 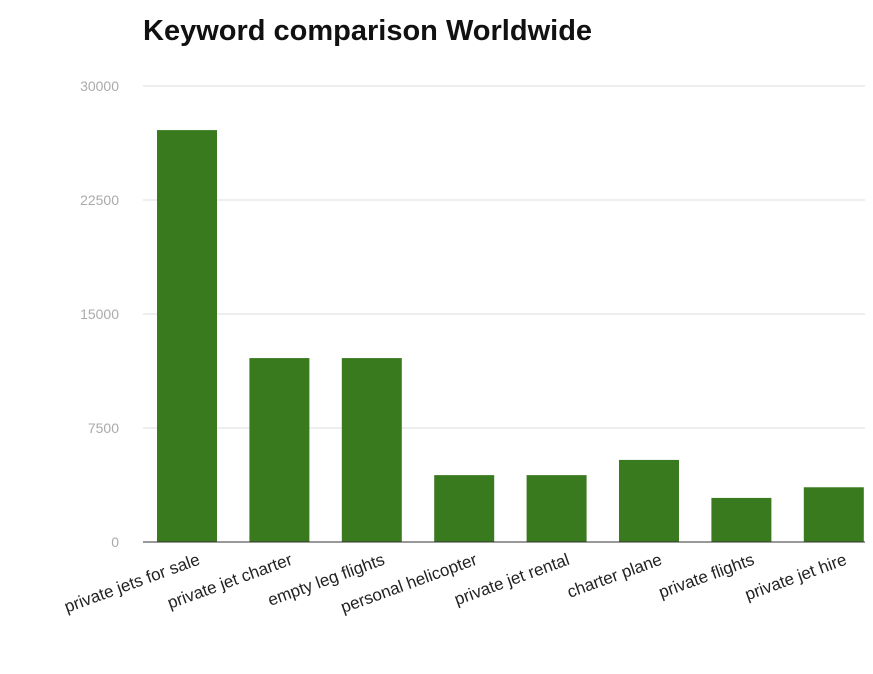 What do you see at coordinates (706, 576) in the screenshot?
I see `x-category-label: private flights` at bounding box center [706, 576].